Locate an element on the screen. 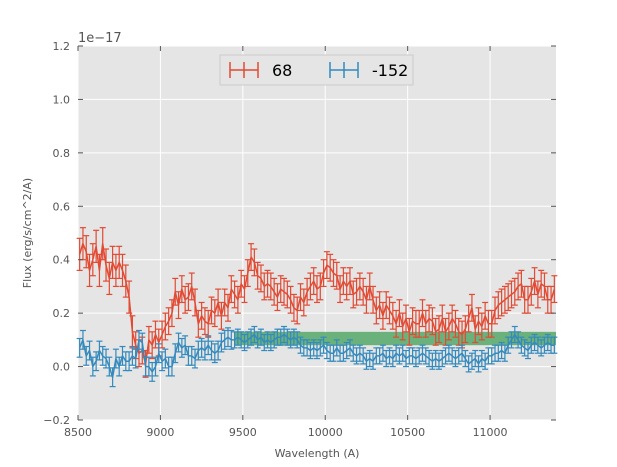 The width and height of the screenshot is (617, 467). y-tick-label: 0.4 is located at coordinates (62, 260).